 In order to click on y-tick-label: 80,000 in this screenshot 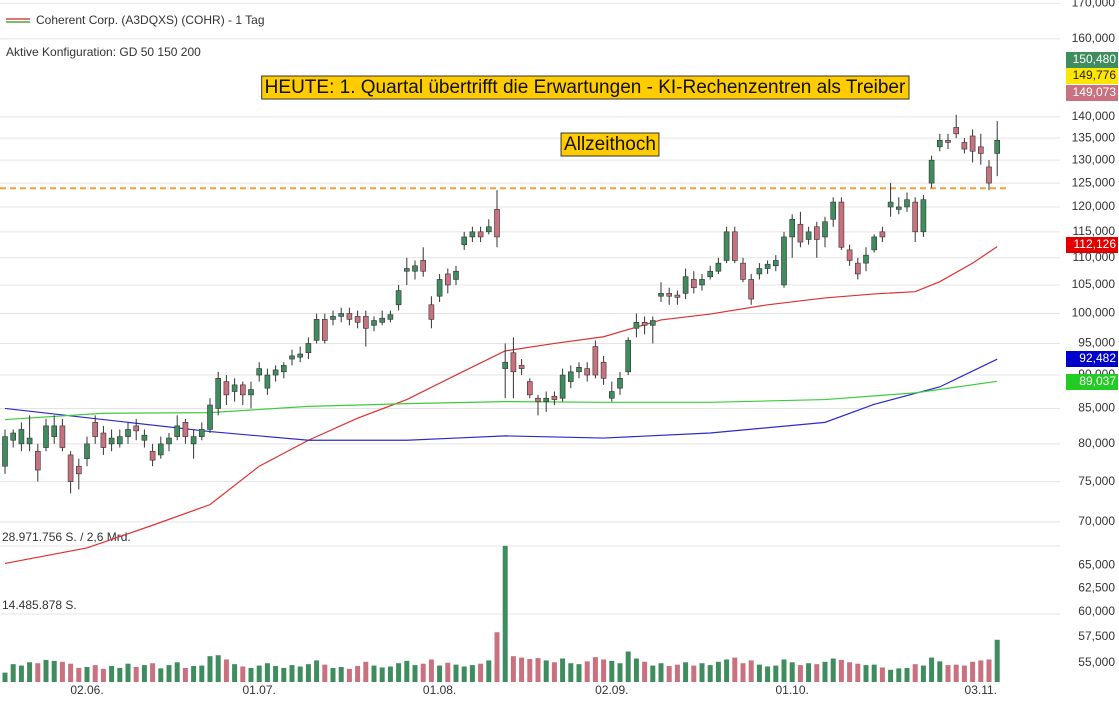, I will do `click(1096, 443)`.